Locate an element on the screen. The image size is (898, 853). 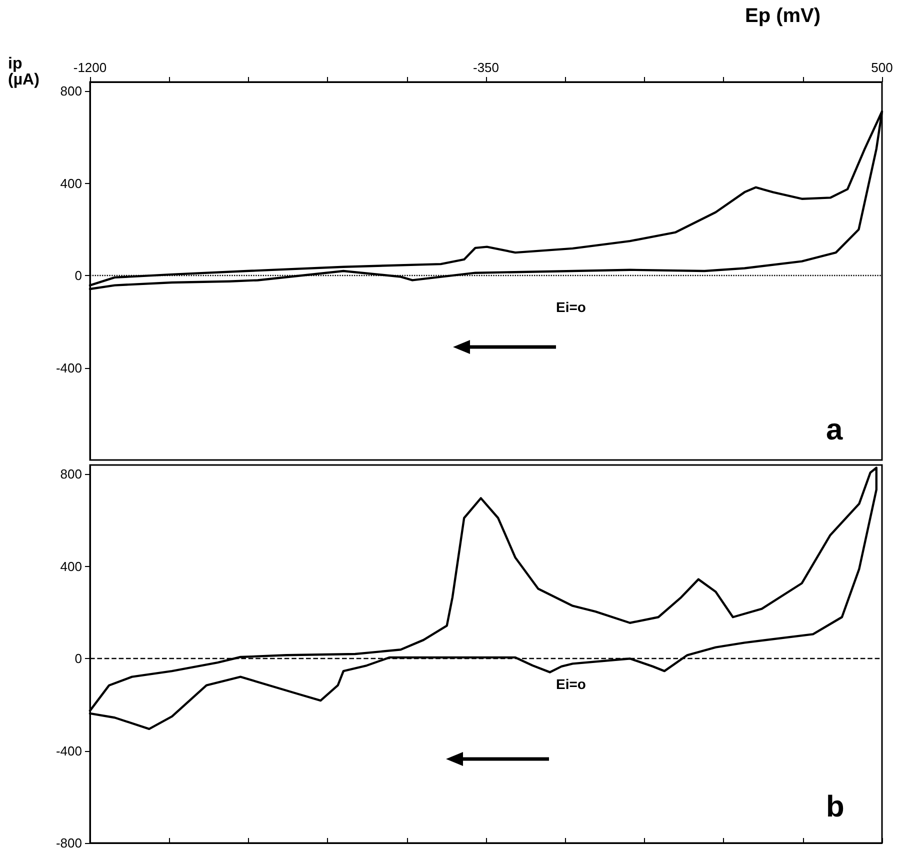
x-axis-title: Ep (mV) is located at coordinates (783, 16).